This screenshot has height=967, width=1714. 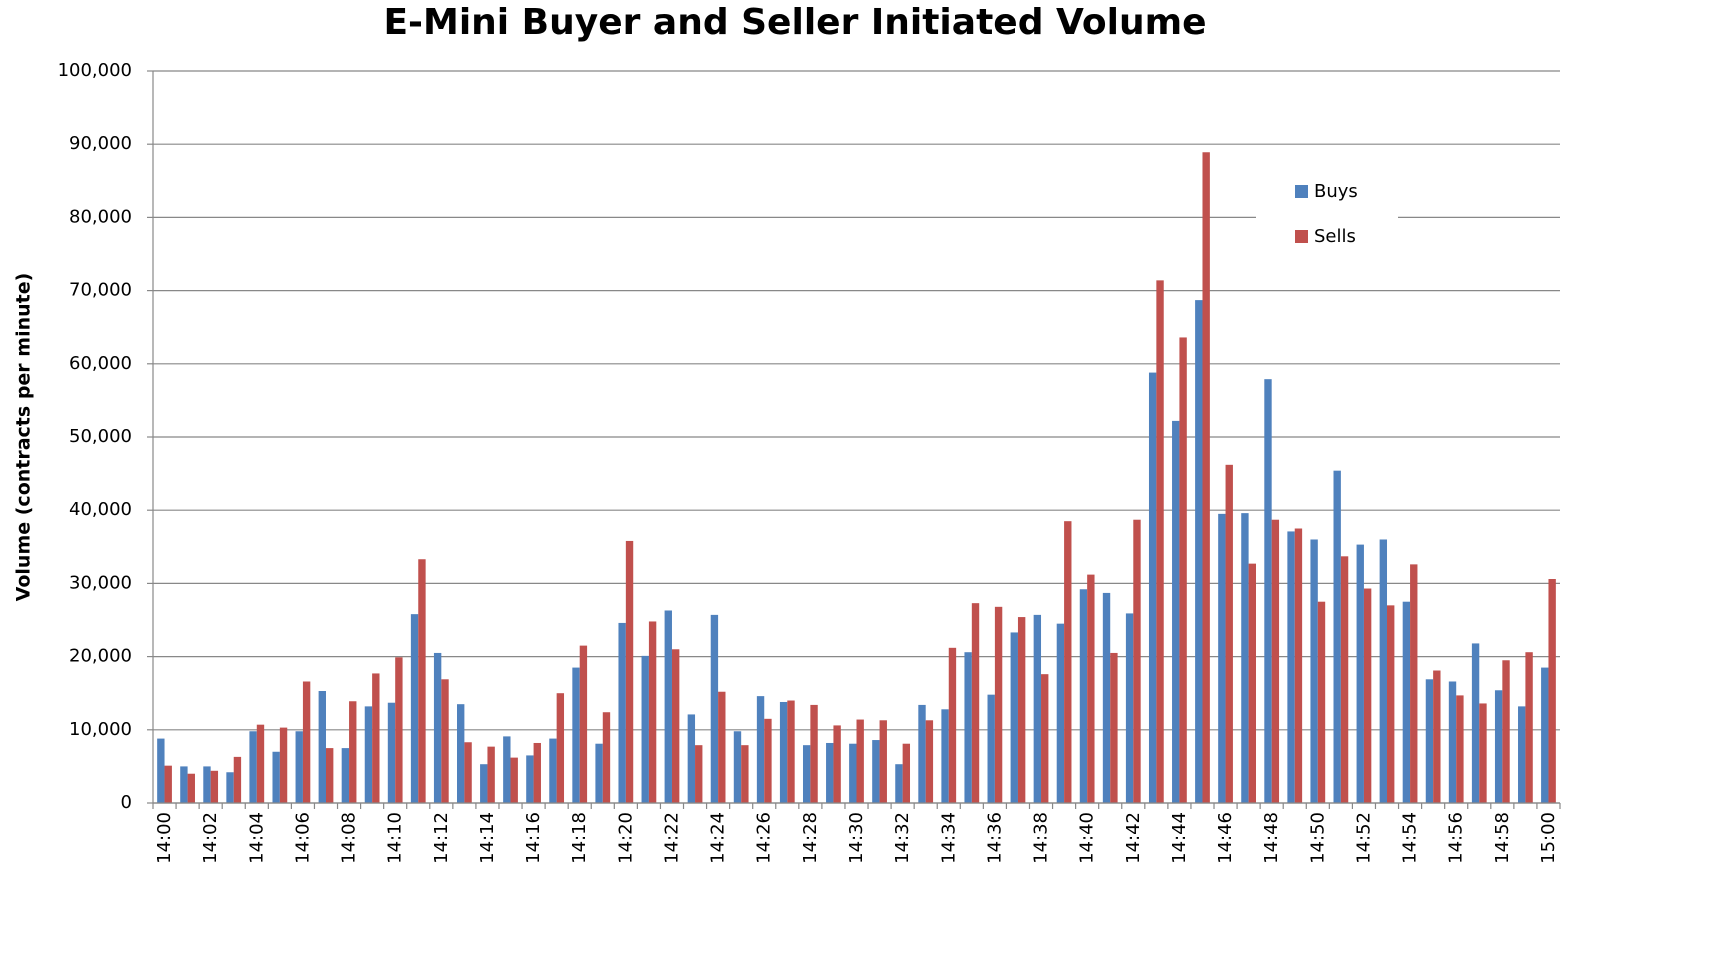 I want to click on x-tick-label: 14:18, so click(x=579, y=838).